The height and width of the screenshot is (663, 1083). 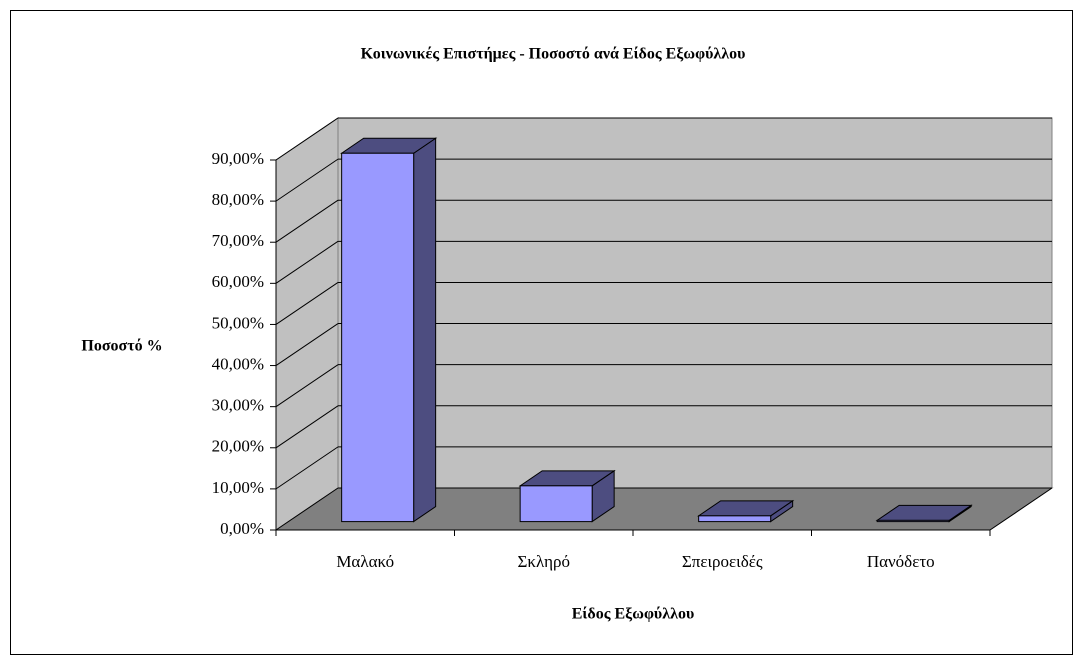 I want to click on y-tick-label: 30,00%, so click(x=238, y=405).